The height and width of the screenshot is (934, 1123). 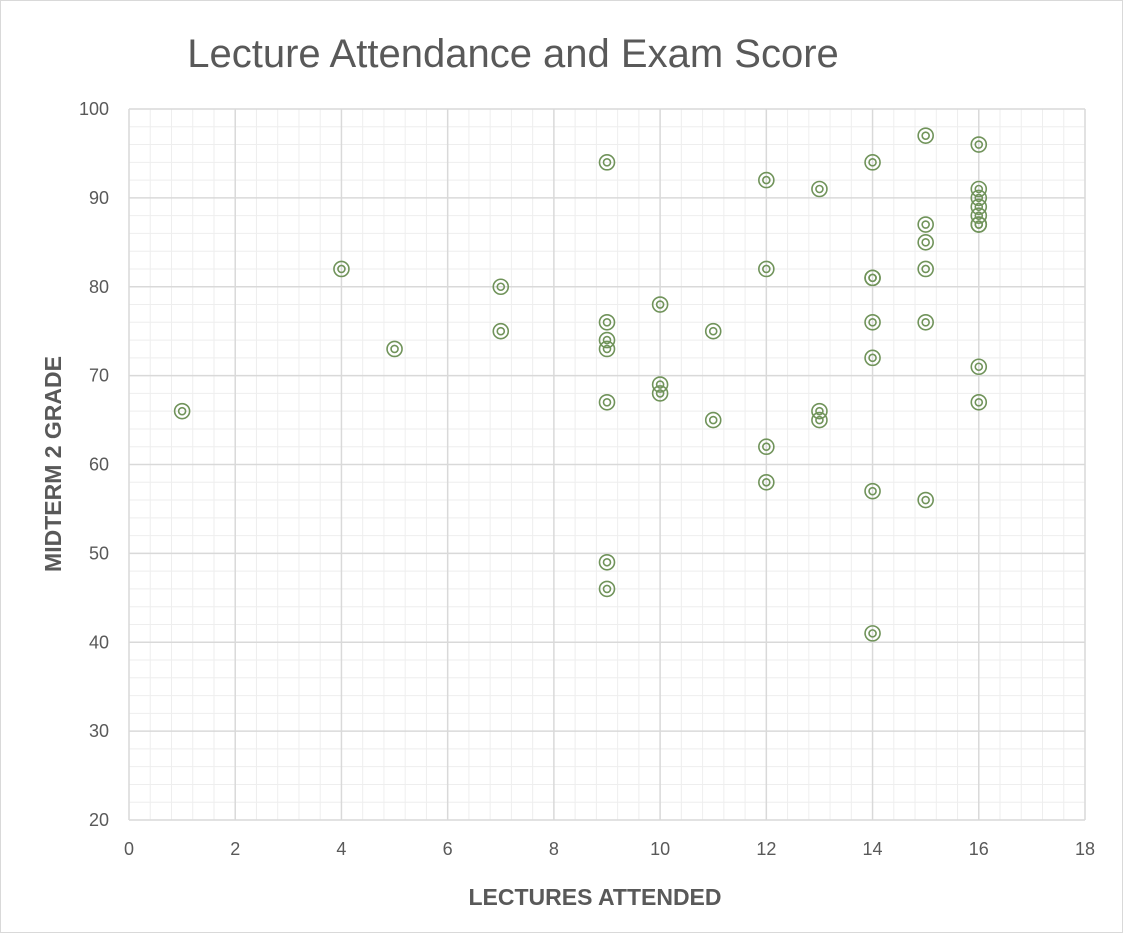 What do you see at coordinates (99, 731) in the screenshot?
I see `y-tick-label: 30` at bounding box center [99, 731].